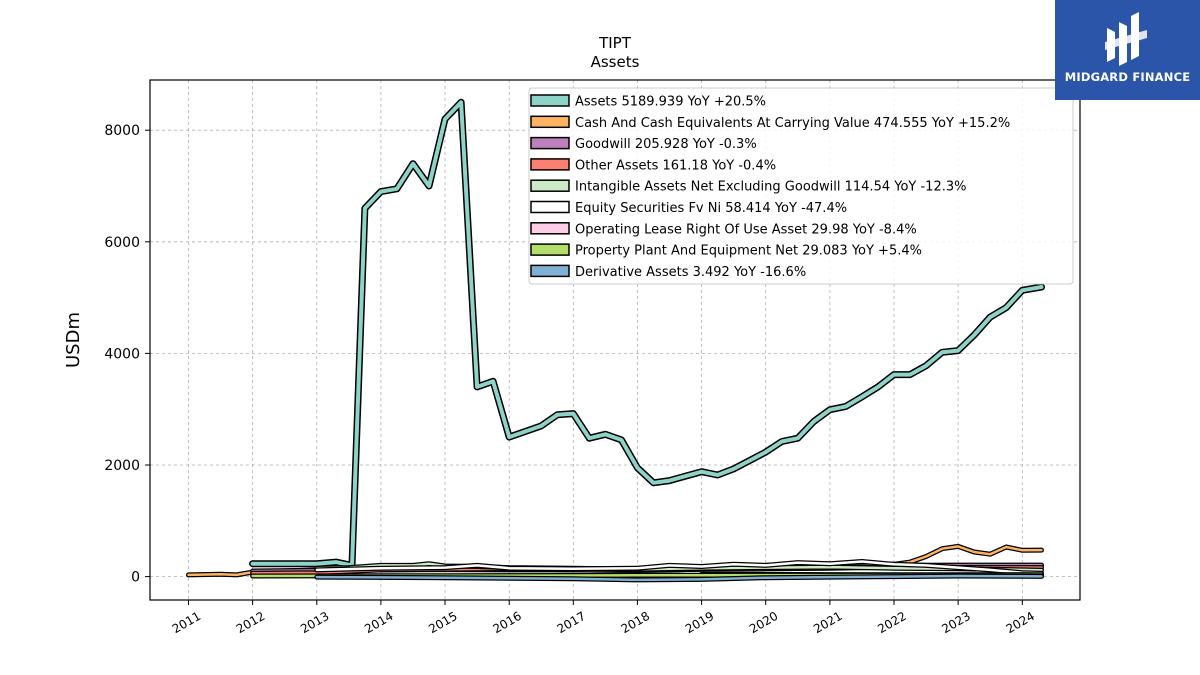 The height and width of the screenshot is (675, 1200). Describe the element at coordinates (571, 622) in the screenshot. I see `x-tick-label: 2017` at that location.